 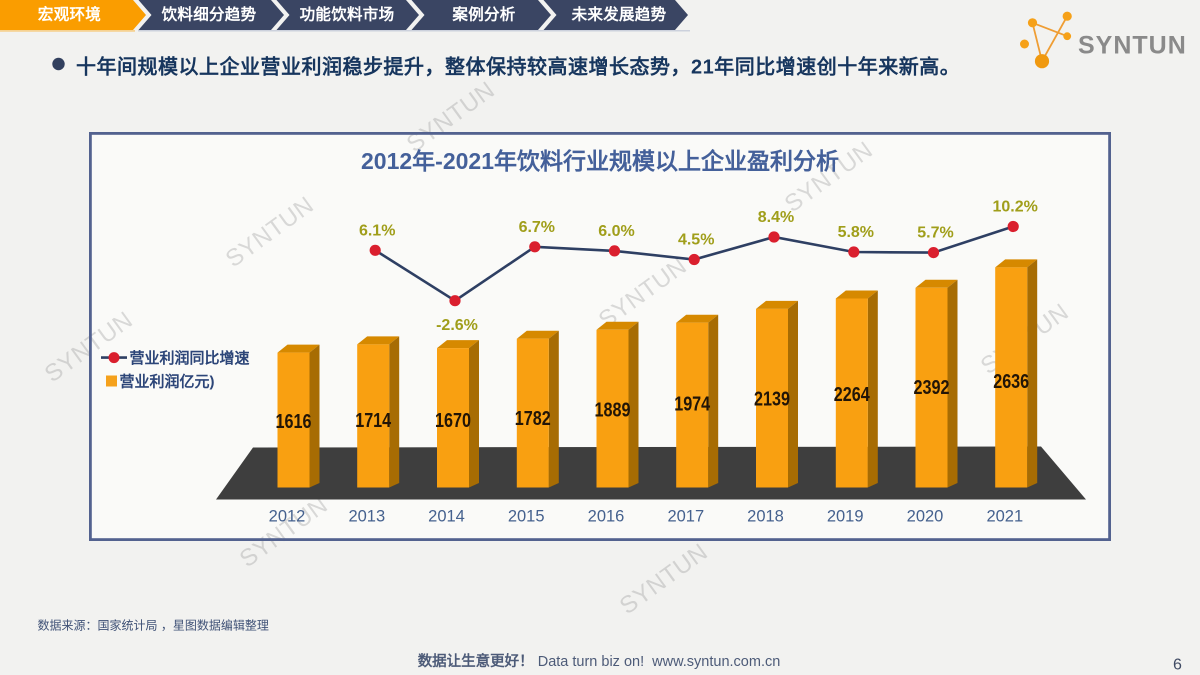 What do you see at coordinates (1004, 517) in the screenshot?
I see `svg-text: 2021` at bounding box center [1004, 517].